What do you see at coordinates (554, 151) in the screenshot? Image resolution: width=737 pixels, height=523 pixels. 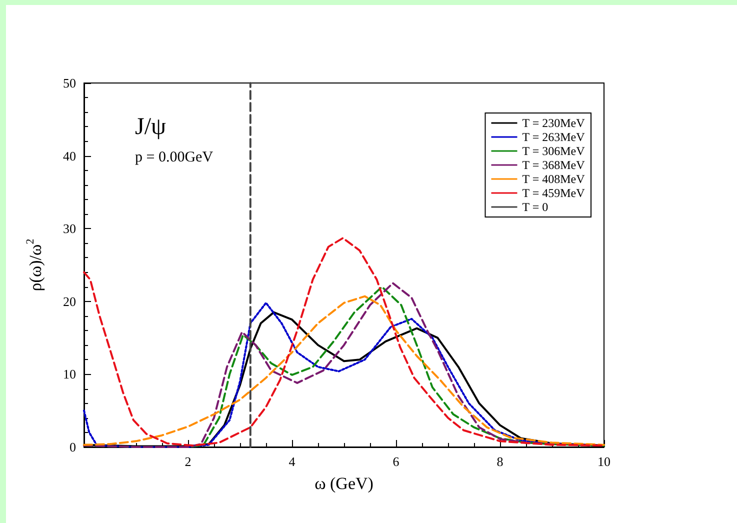 I see `legend-label: T = 306MeV` at bounding box center [554, 151].